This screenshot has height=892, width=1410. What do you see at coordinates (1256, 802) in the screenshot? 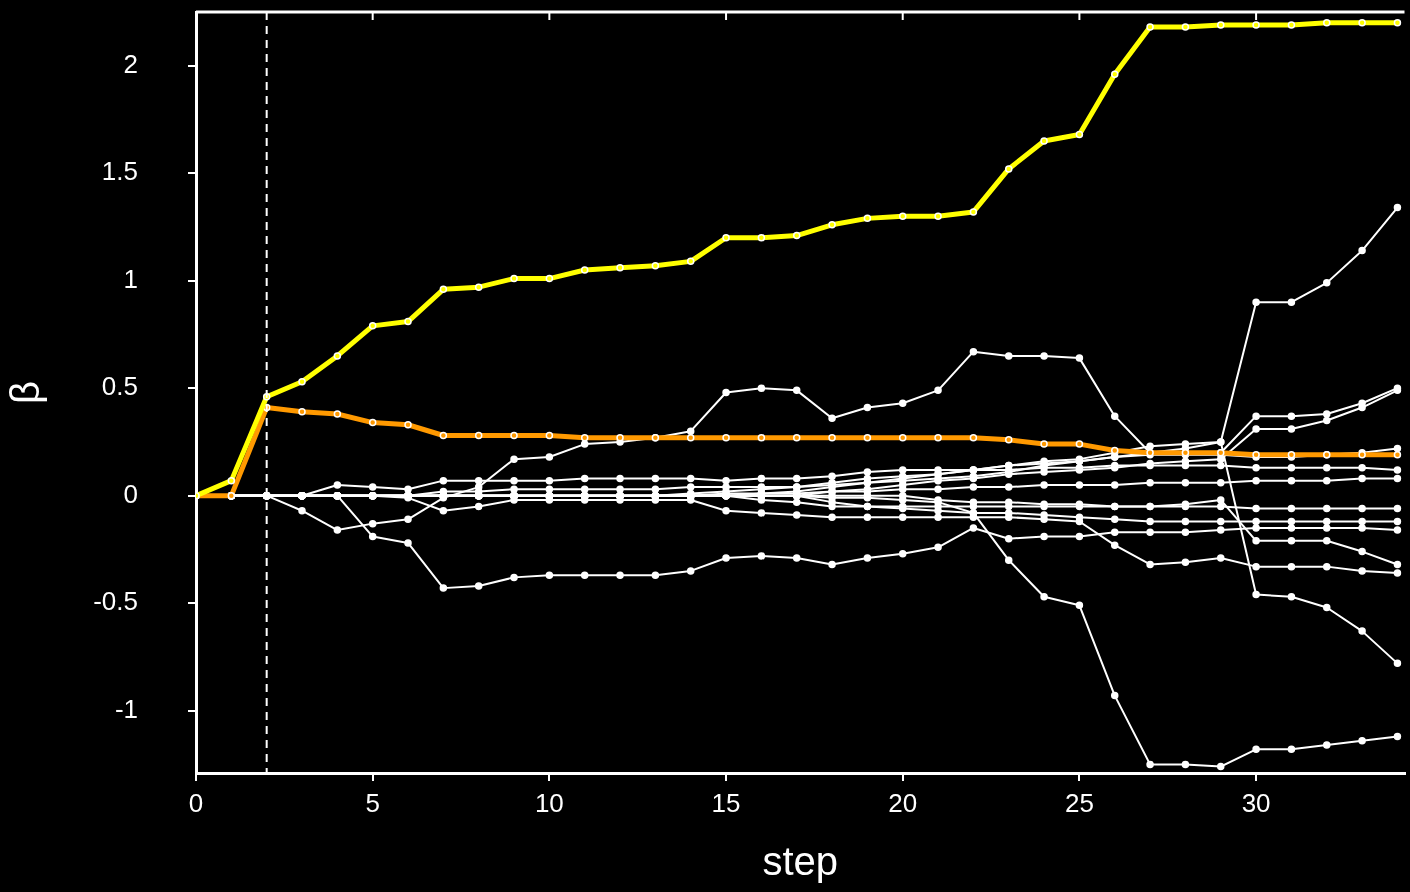
I see `x-tick-label: 30` at bounding box center [1256, 802].